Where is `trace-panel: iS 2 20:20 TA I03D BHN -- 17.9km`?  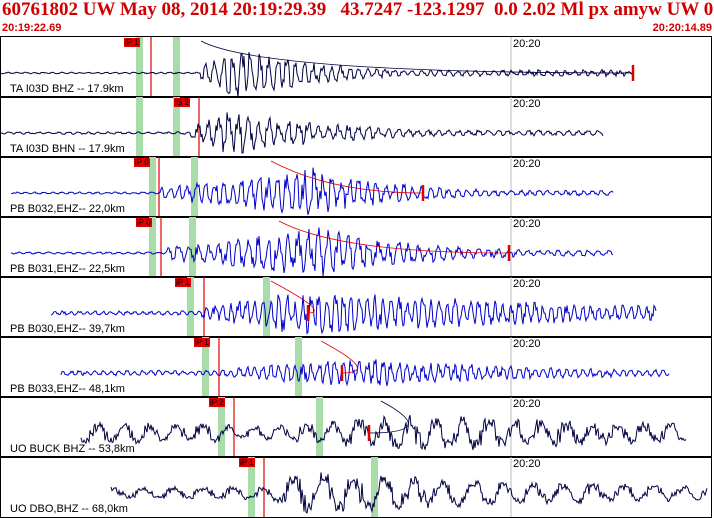
trace-panel: iS 2 20:20 TA I03D BHN -- 17.9km is located at coordinates (356, 127).